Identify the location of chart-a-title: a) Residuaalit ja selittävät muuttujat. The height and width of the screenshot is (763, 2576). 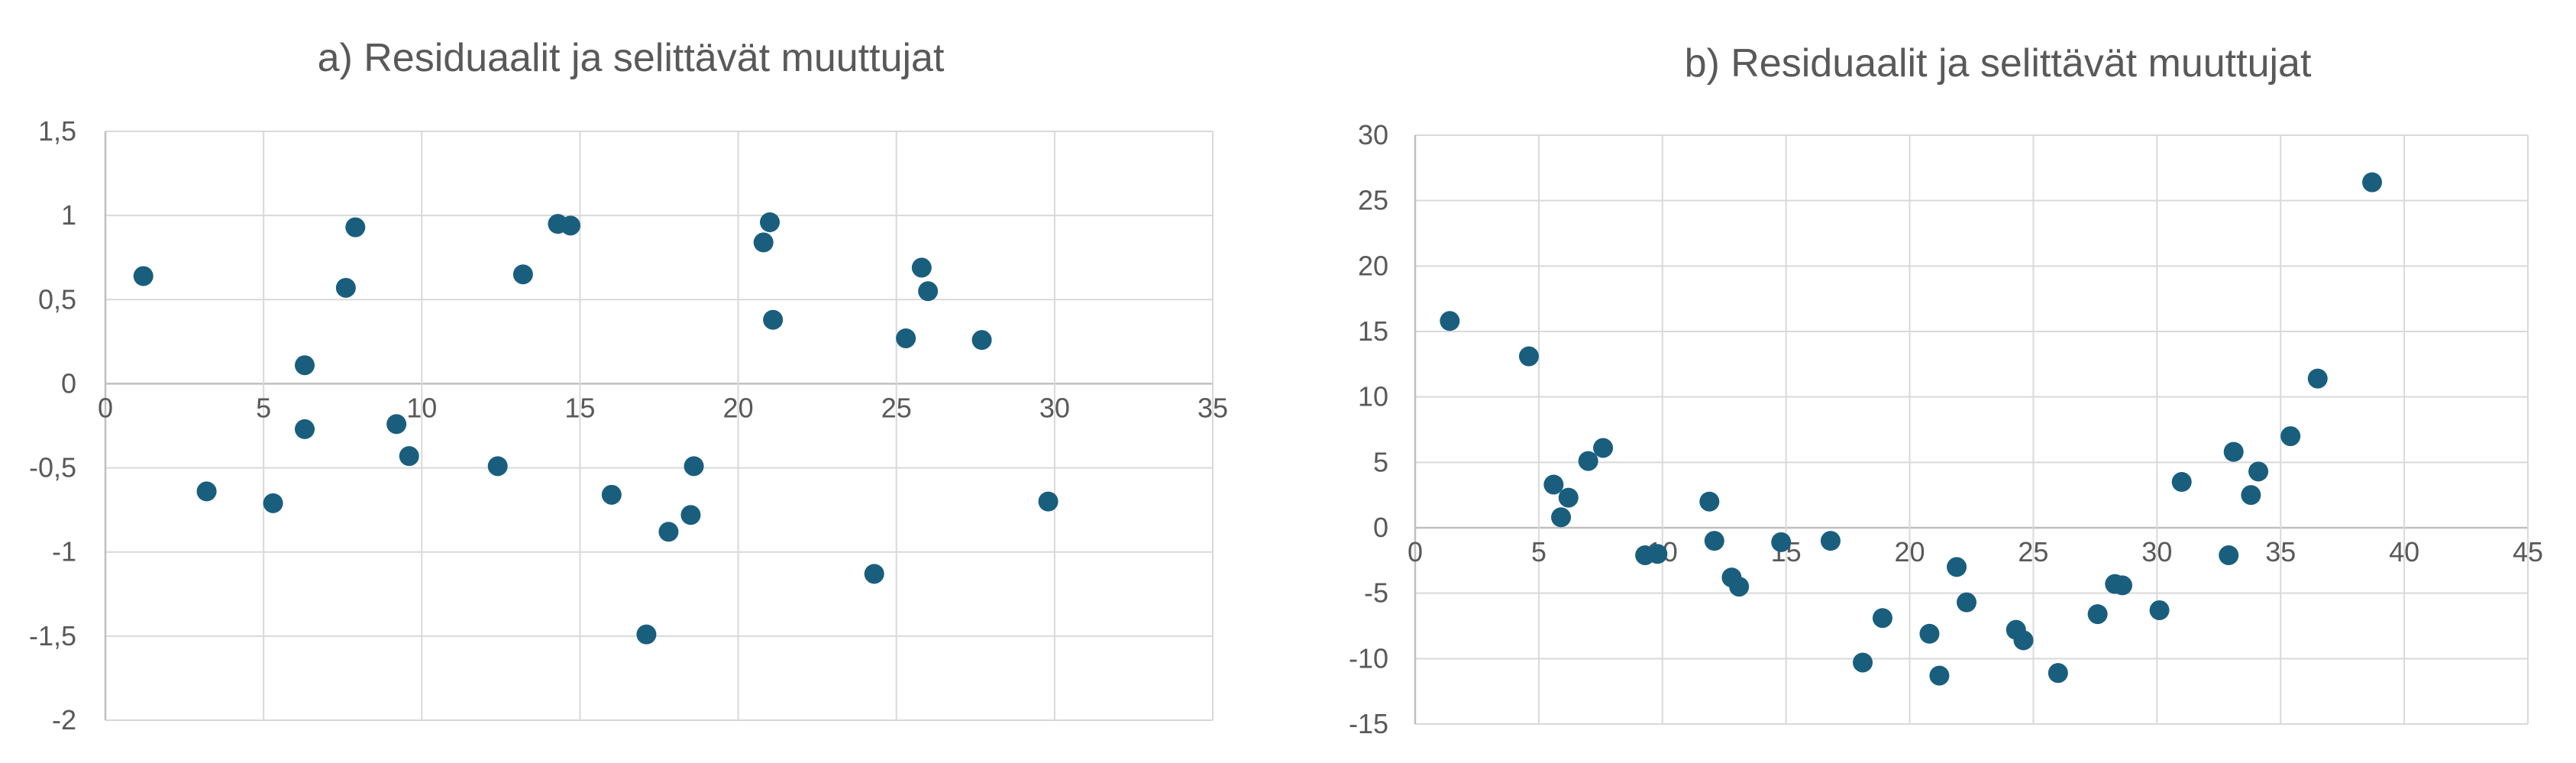
(631, 58).